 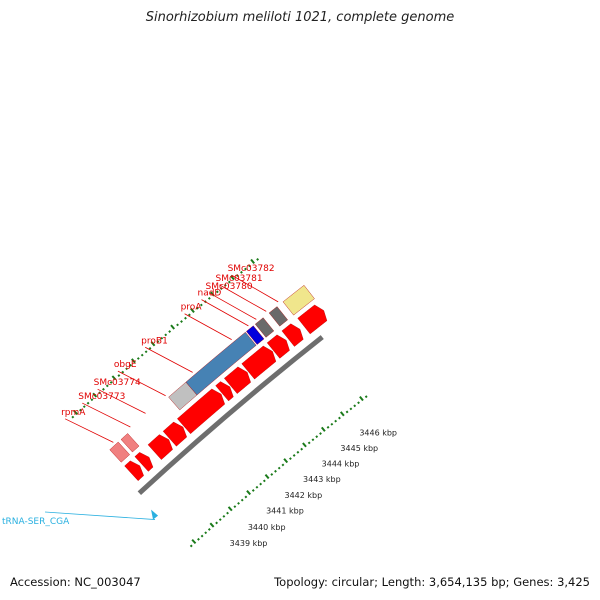 I want to click on kbp-label: 3440 kbp, so click(x=267, y=527).